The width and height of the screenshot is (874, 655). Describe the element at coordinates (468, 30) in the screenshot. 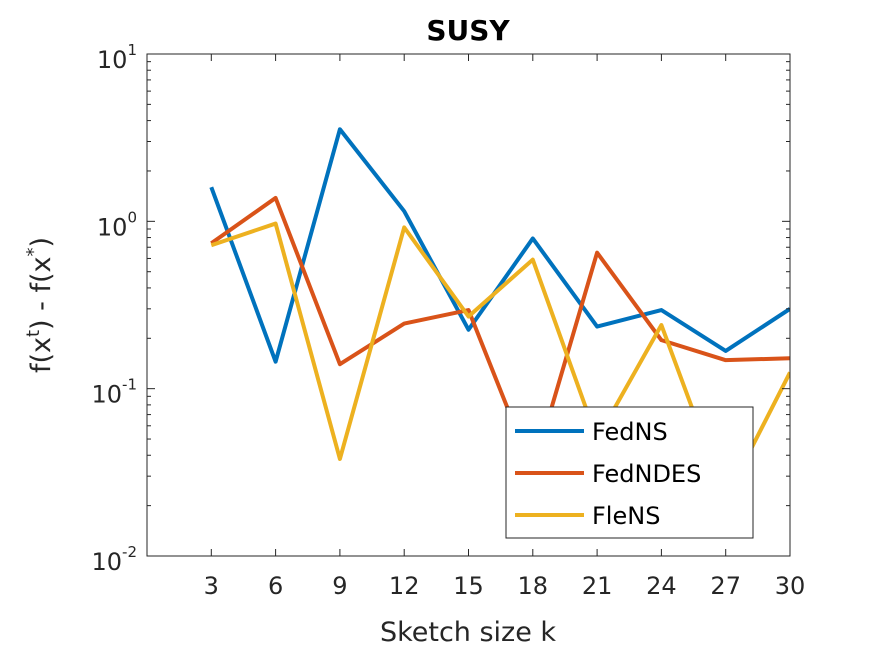

I see `chart-title: SUSY` at that location.